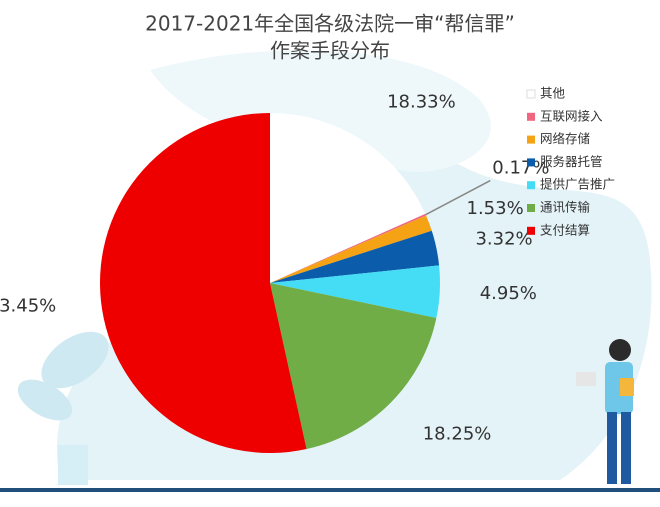 The width and height of the screenshot is (660, 507). Describe the element at coordinates (565, 229) in the screenshot. I see `legend-label: 支付结算` at that location.